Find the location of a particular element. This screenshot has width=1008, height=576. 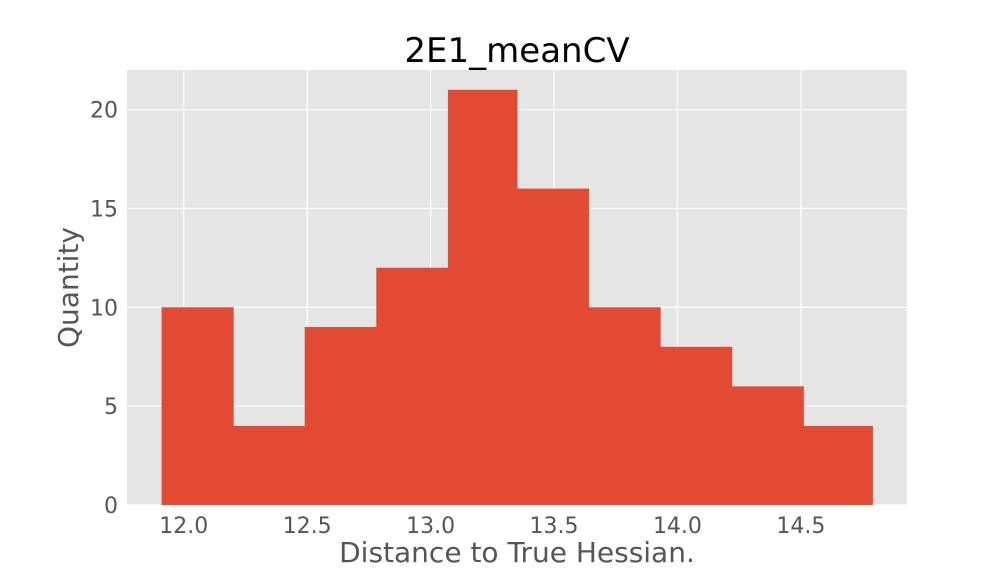

y-tick-label: 0 is located at coordinates (111, 506).